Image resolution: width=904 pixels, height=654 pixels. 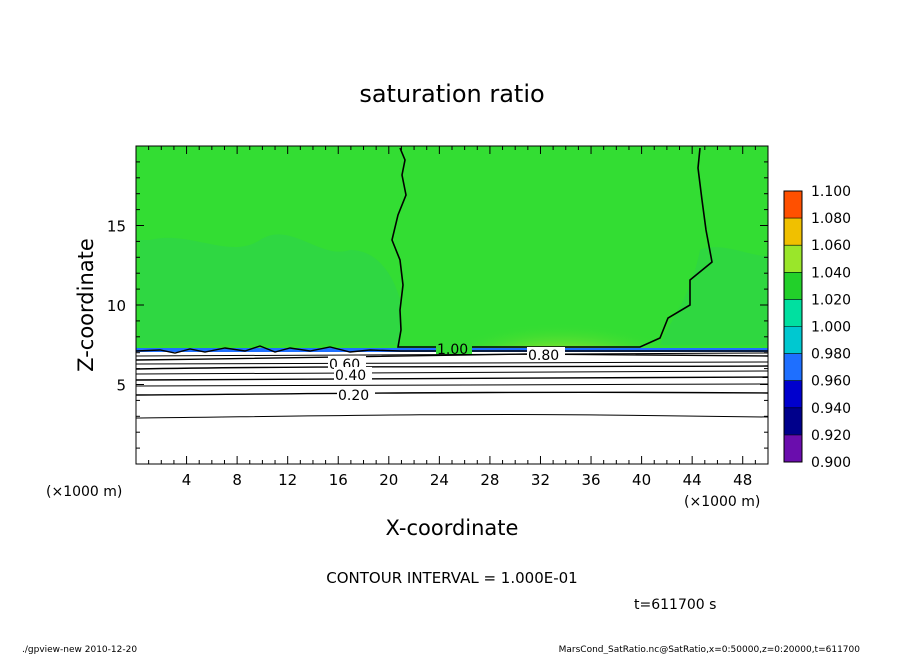 What do you see at coordinates (452, 393) in the screenshot?
I see `contour-line-0.20` at bounding box center [452, 393].